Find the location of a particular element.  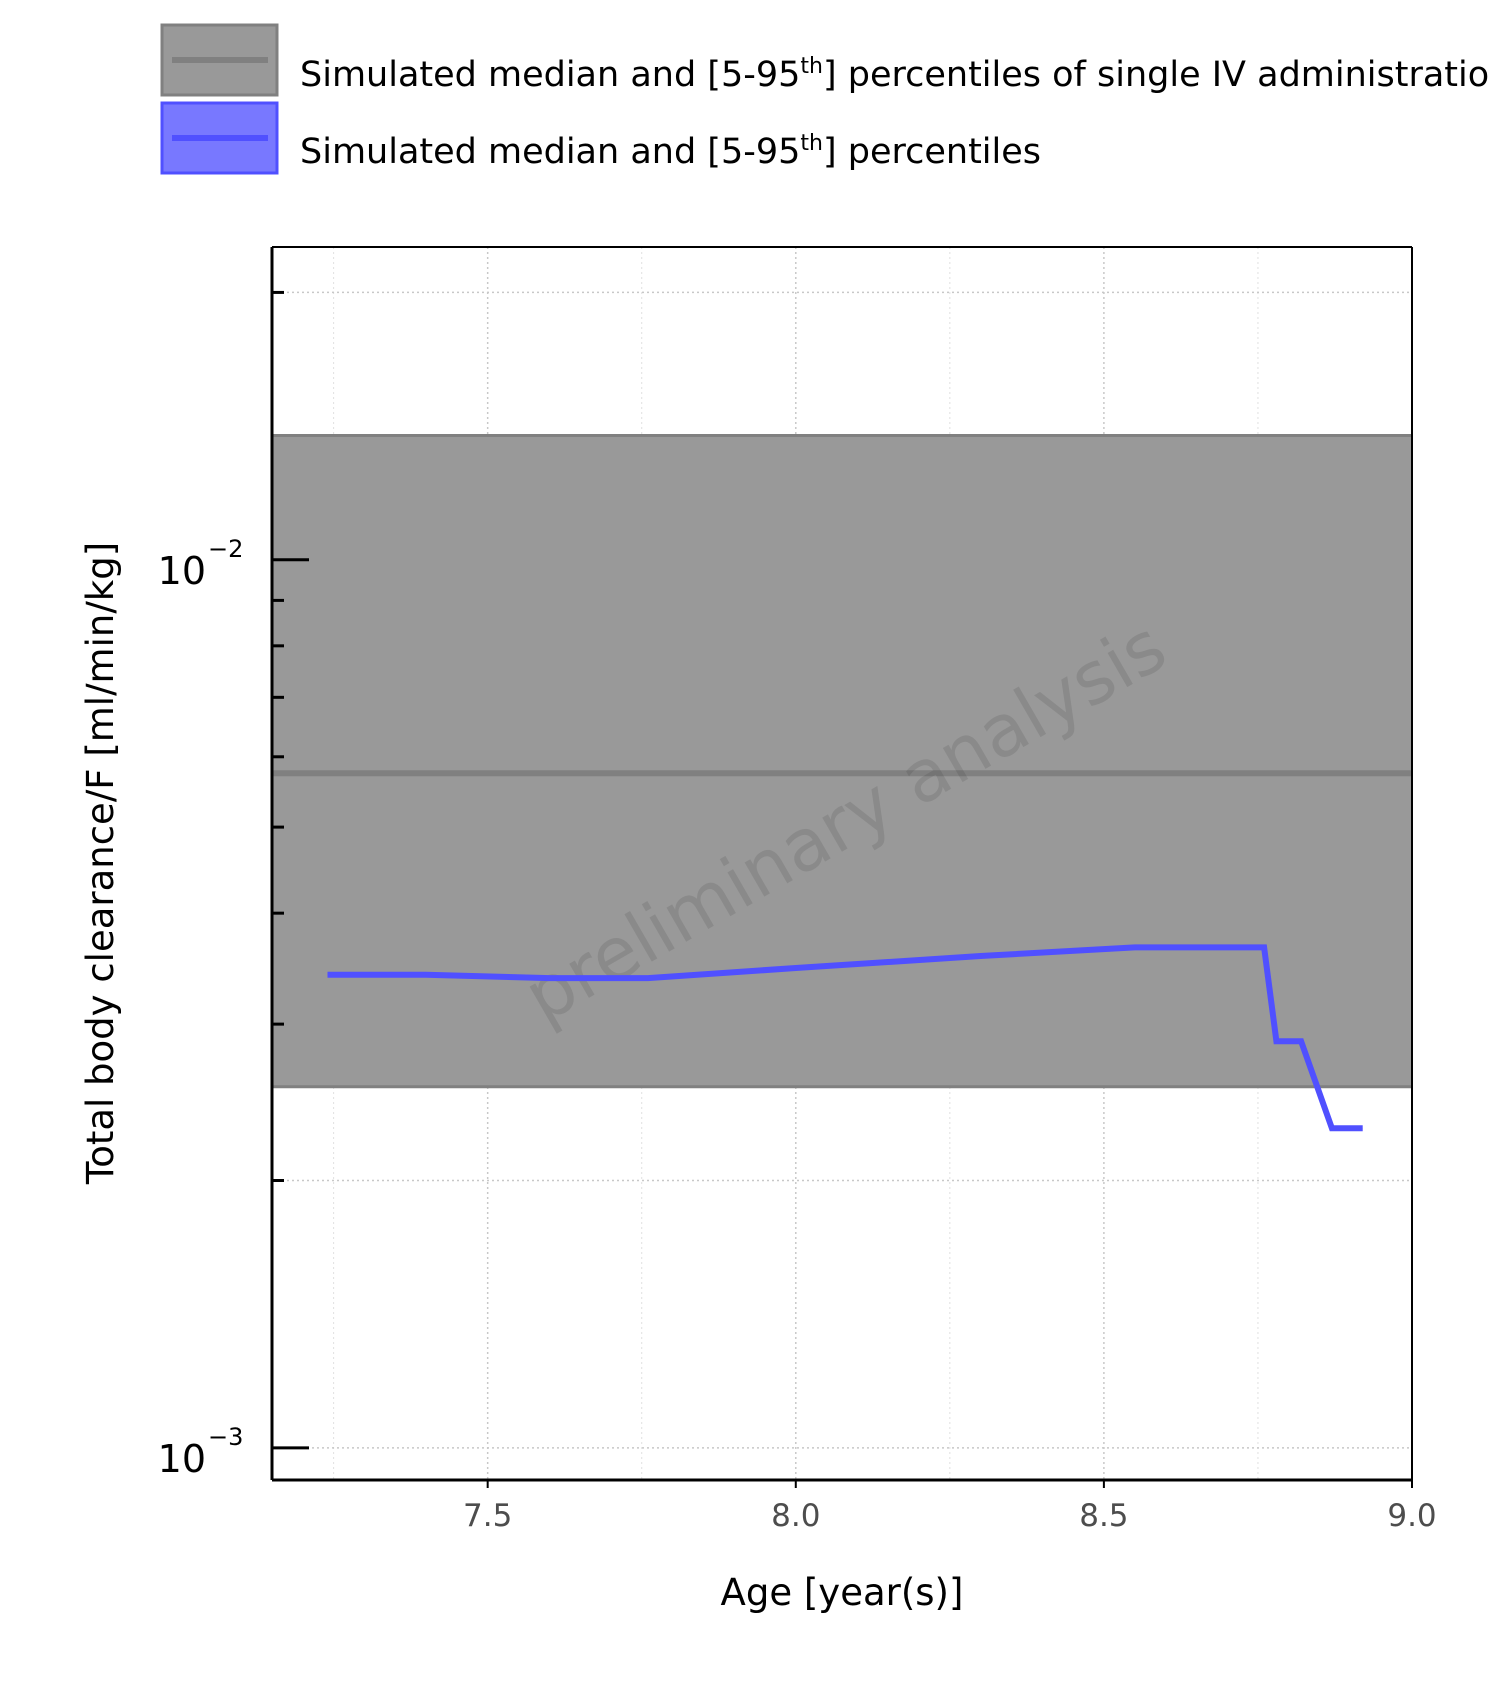

x-axis-title: Age [year(s)] is located at coordinates (842, 1592).